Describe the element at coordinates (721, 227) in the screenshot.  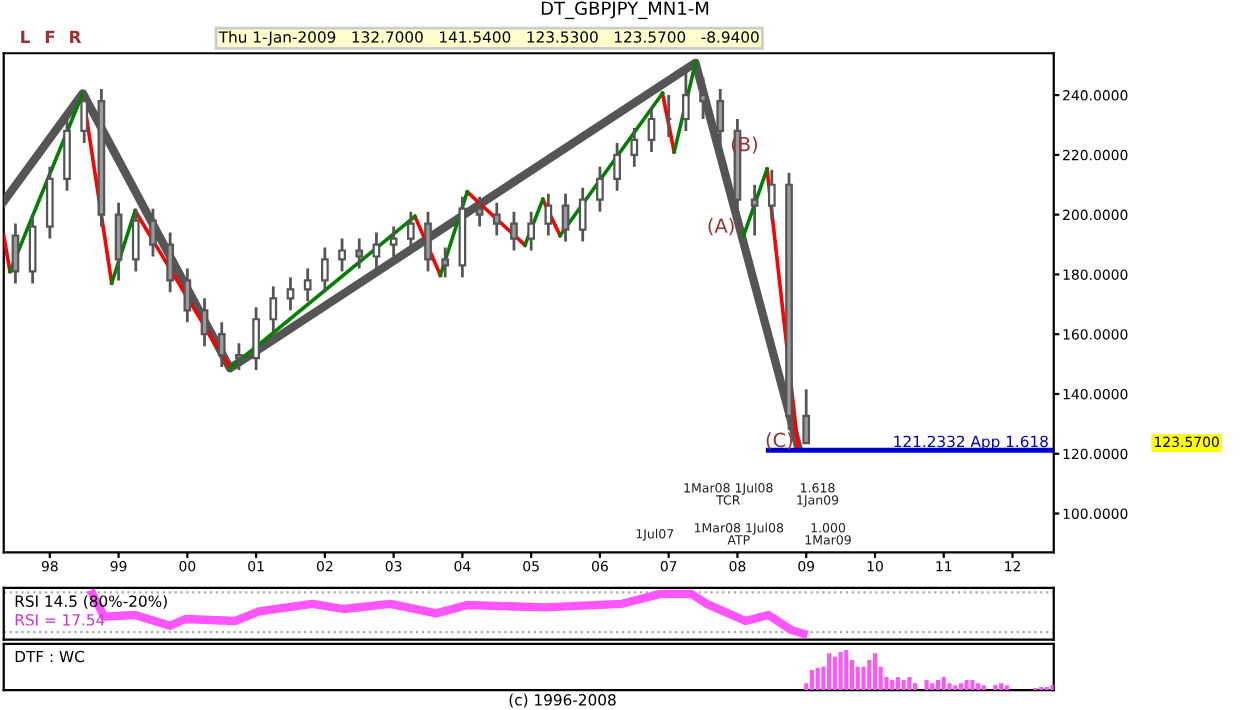
I see `annotation: (A)` at that location.